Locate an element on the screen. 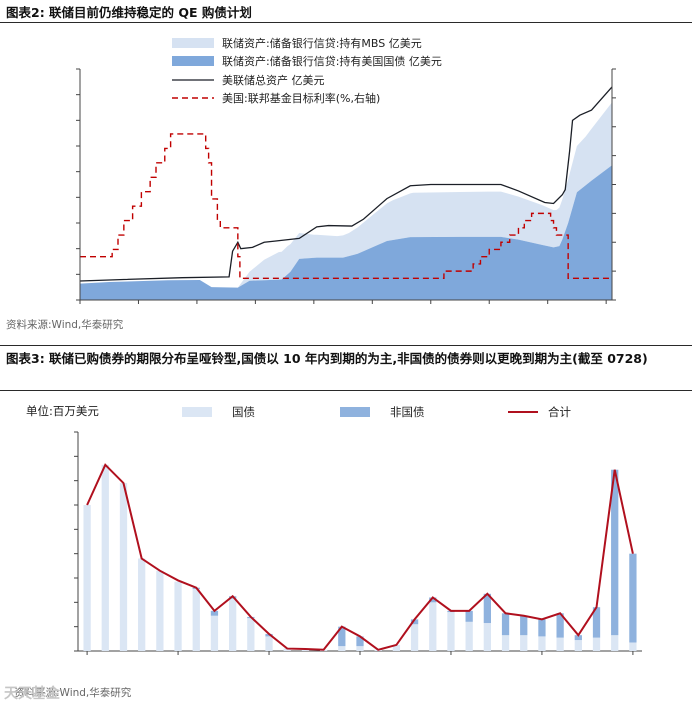 Image resolution: width=692 pixels, height=709 pixels. legend-label-treasury: 联储资产:储备银行信贷:持有美国国债 亿美元 is located at coordinates (332, 61).